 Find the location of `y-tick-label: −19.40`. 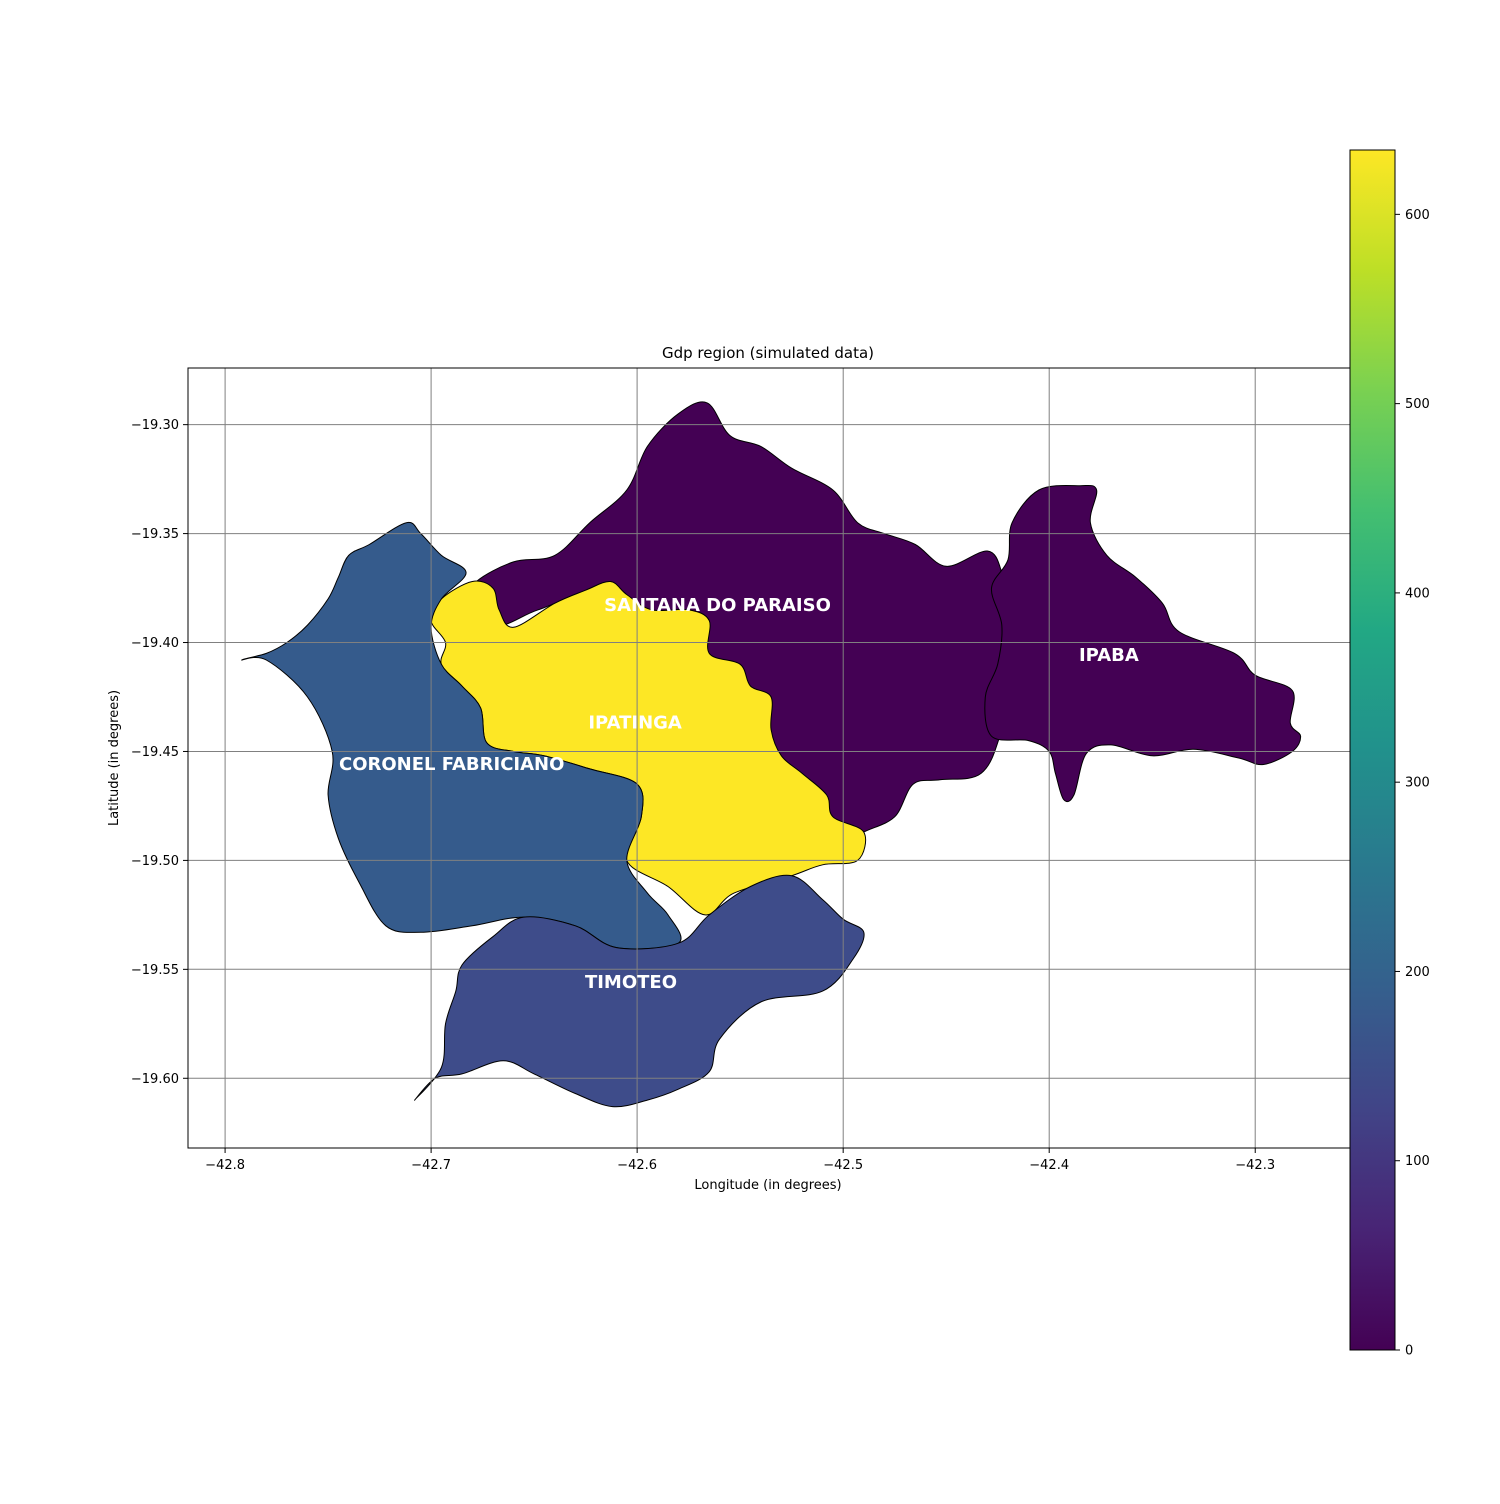

y-tick-label: −19.40 is located at coordinates (155, 643).